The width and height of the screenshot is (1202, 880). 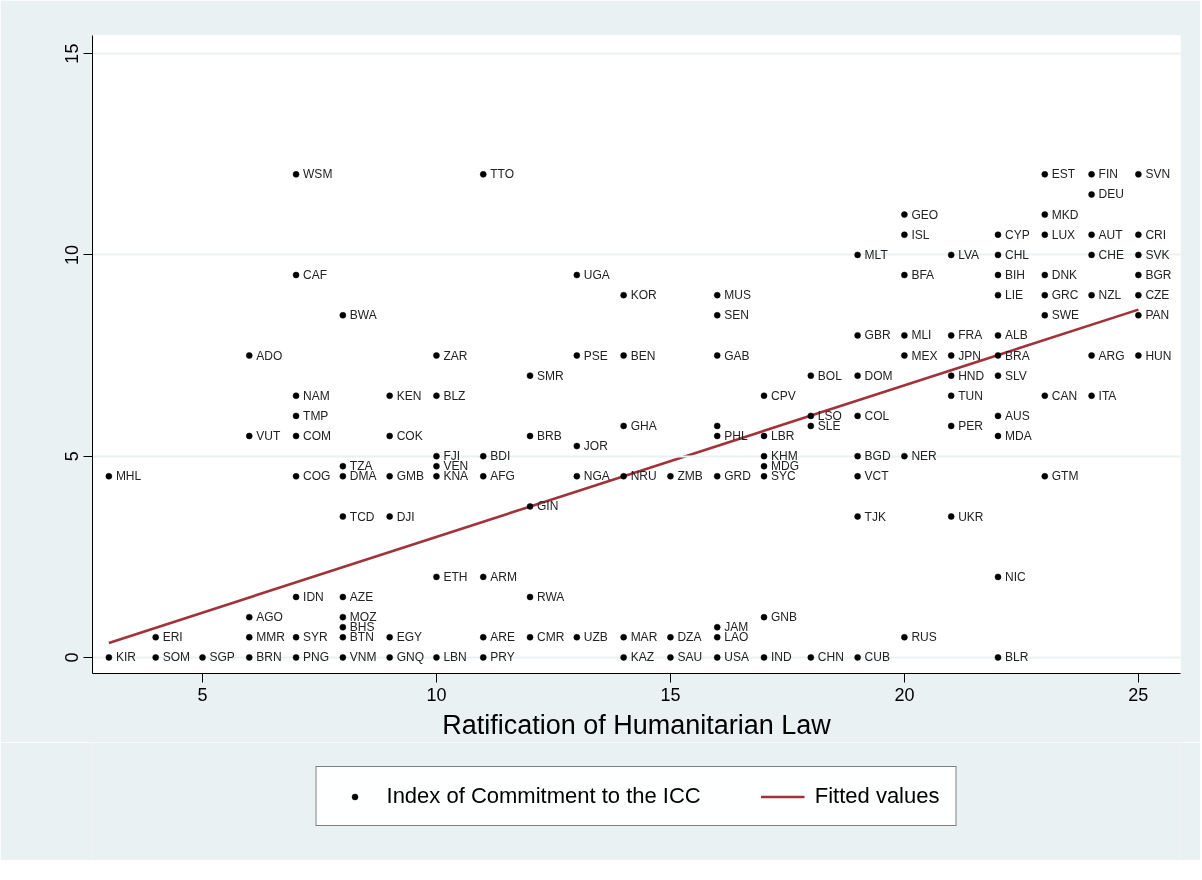 I want to click on data-label: CHL, so click(x=1017, y=254).